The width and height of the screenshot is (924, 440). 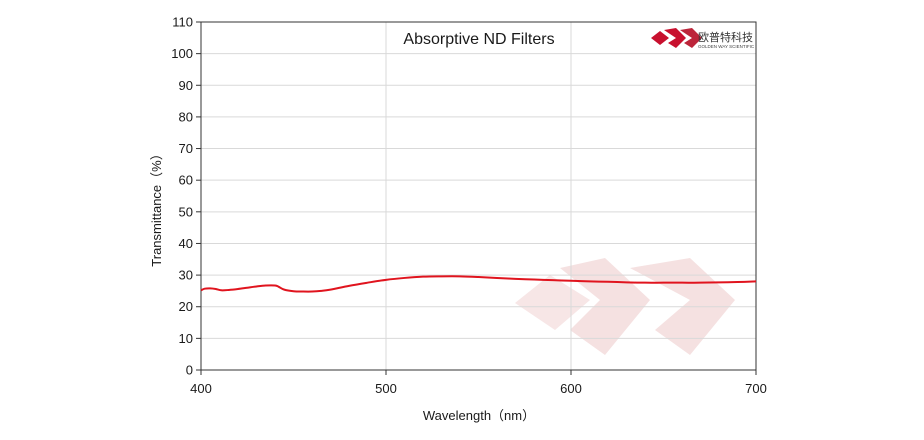 I want to click on x-axis-label: Wavelength（nm）, so click(x=479, y=415).